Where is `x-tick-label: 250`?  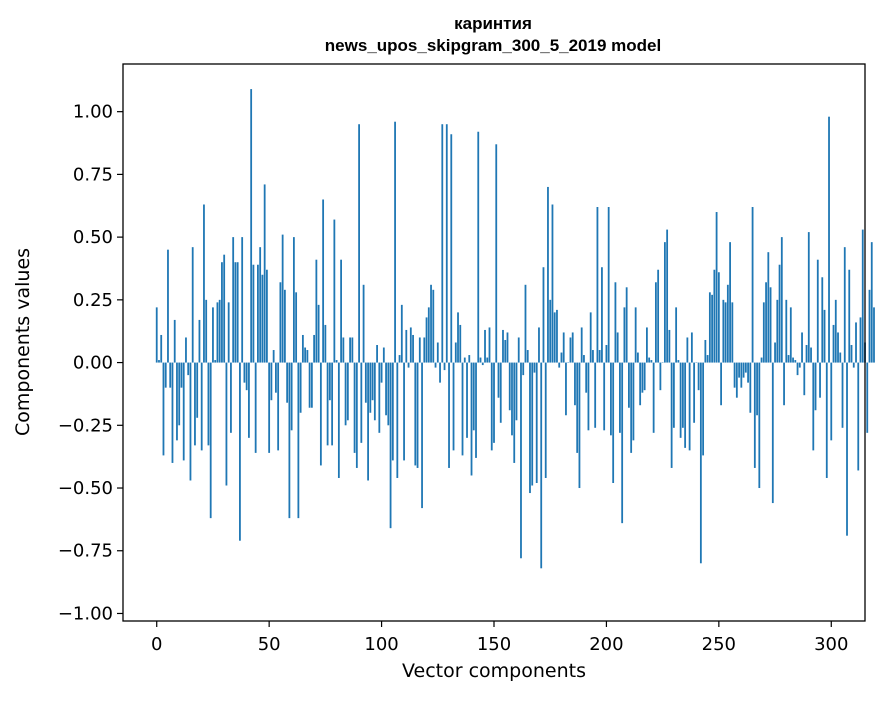
x-tick-label: 250 is located at coordinates (719, 644).